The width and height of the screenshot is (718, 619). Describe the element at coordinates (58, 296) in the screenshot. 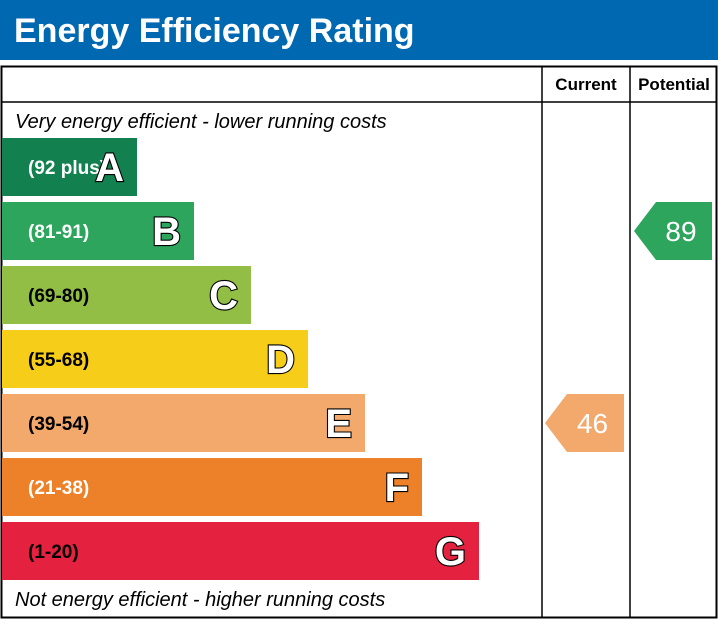

I see `band-c-range: (69-80)` at that location.